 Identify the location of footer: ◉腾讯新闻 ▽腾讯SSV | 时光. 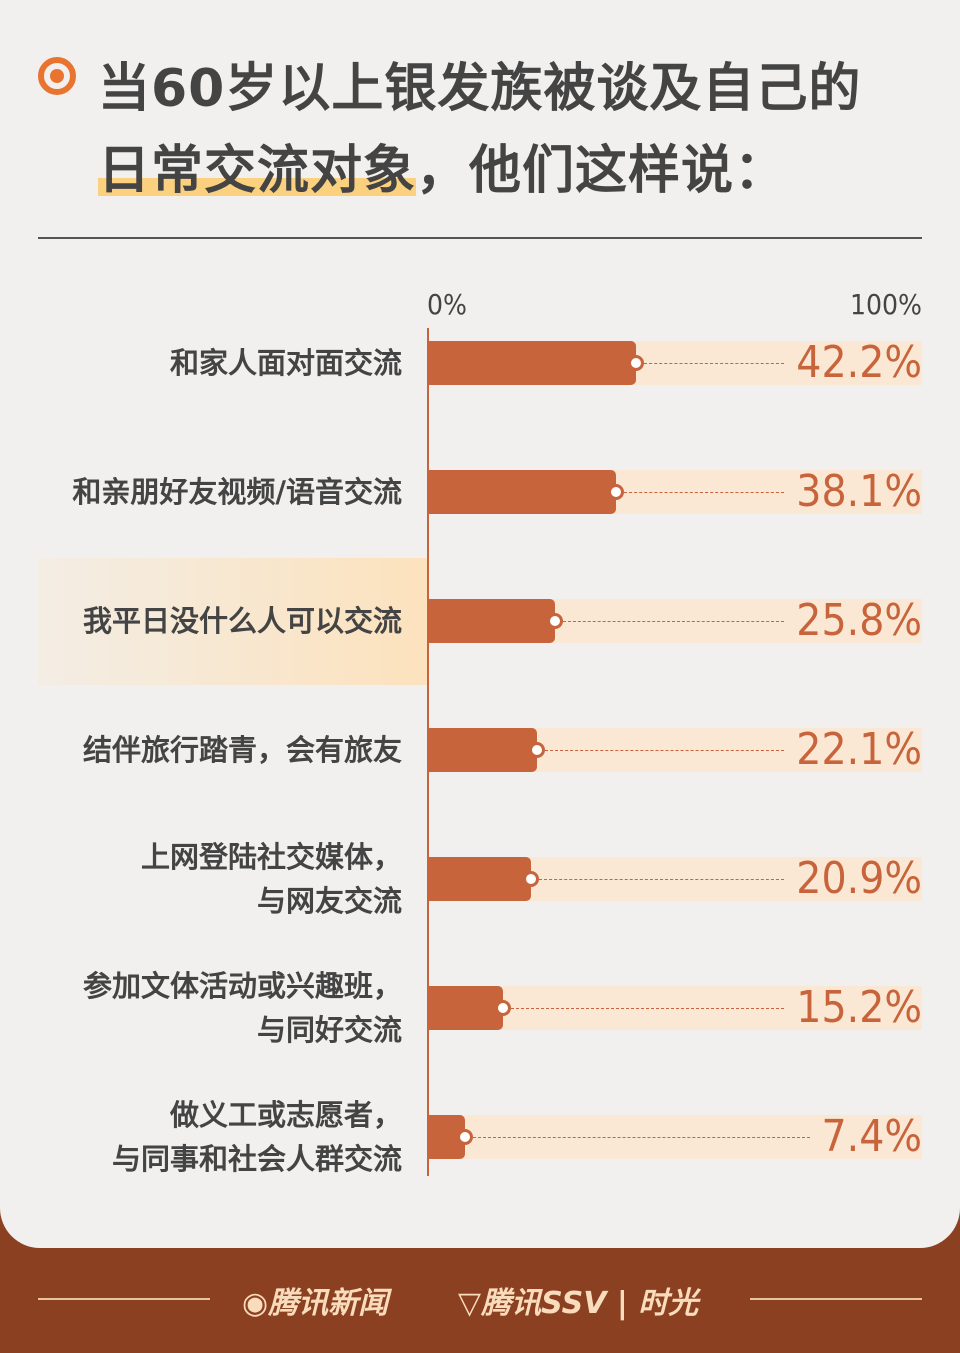
(480, 1300).